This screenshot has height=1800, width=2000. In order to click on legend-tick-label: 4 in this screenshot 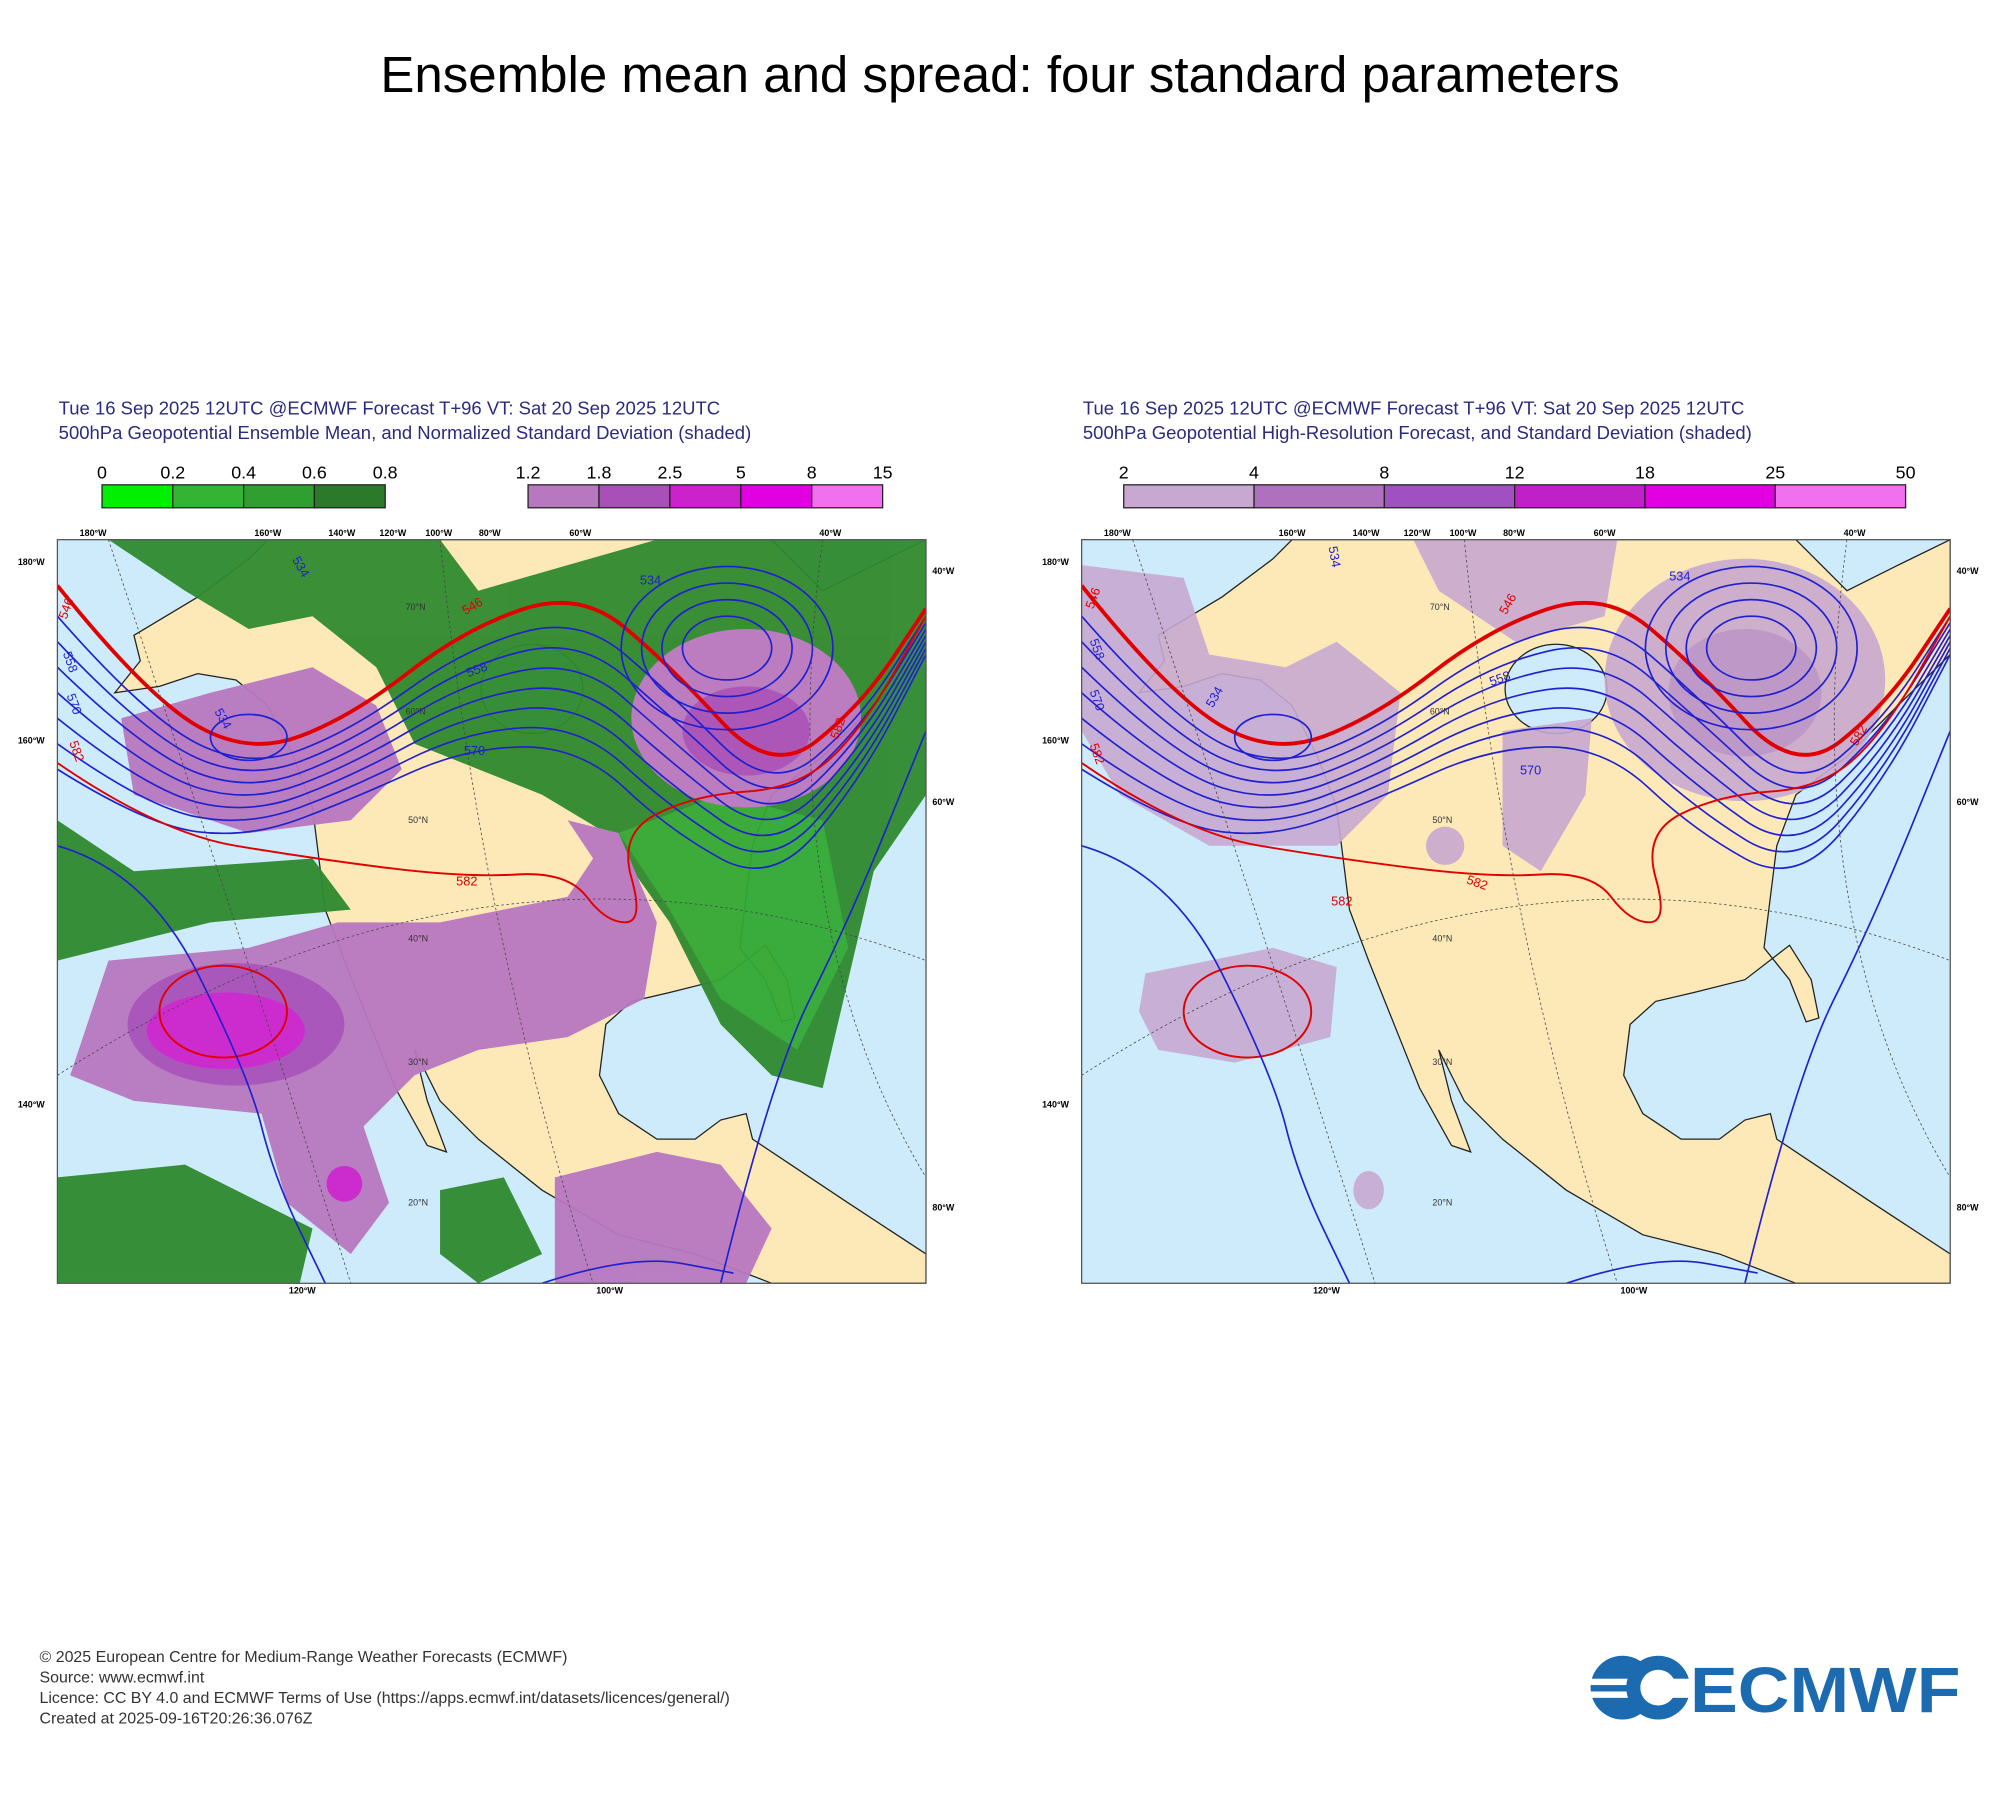, I will do `click(1254, 472)`.